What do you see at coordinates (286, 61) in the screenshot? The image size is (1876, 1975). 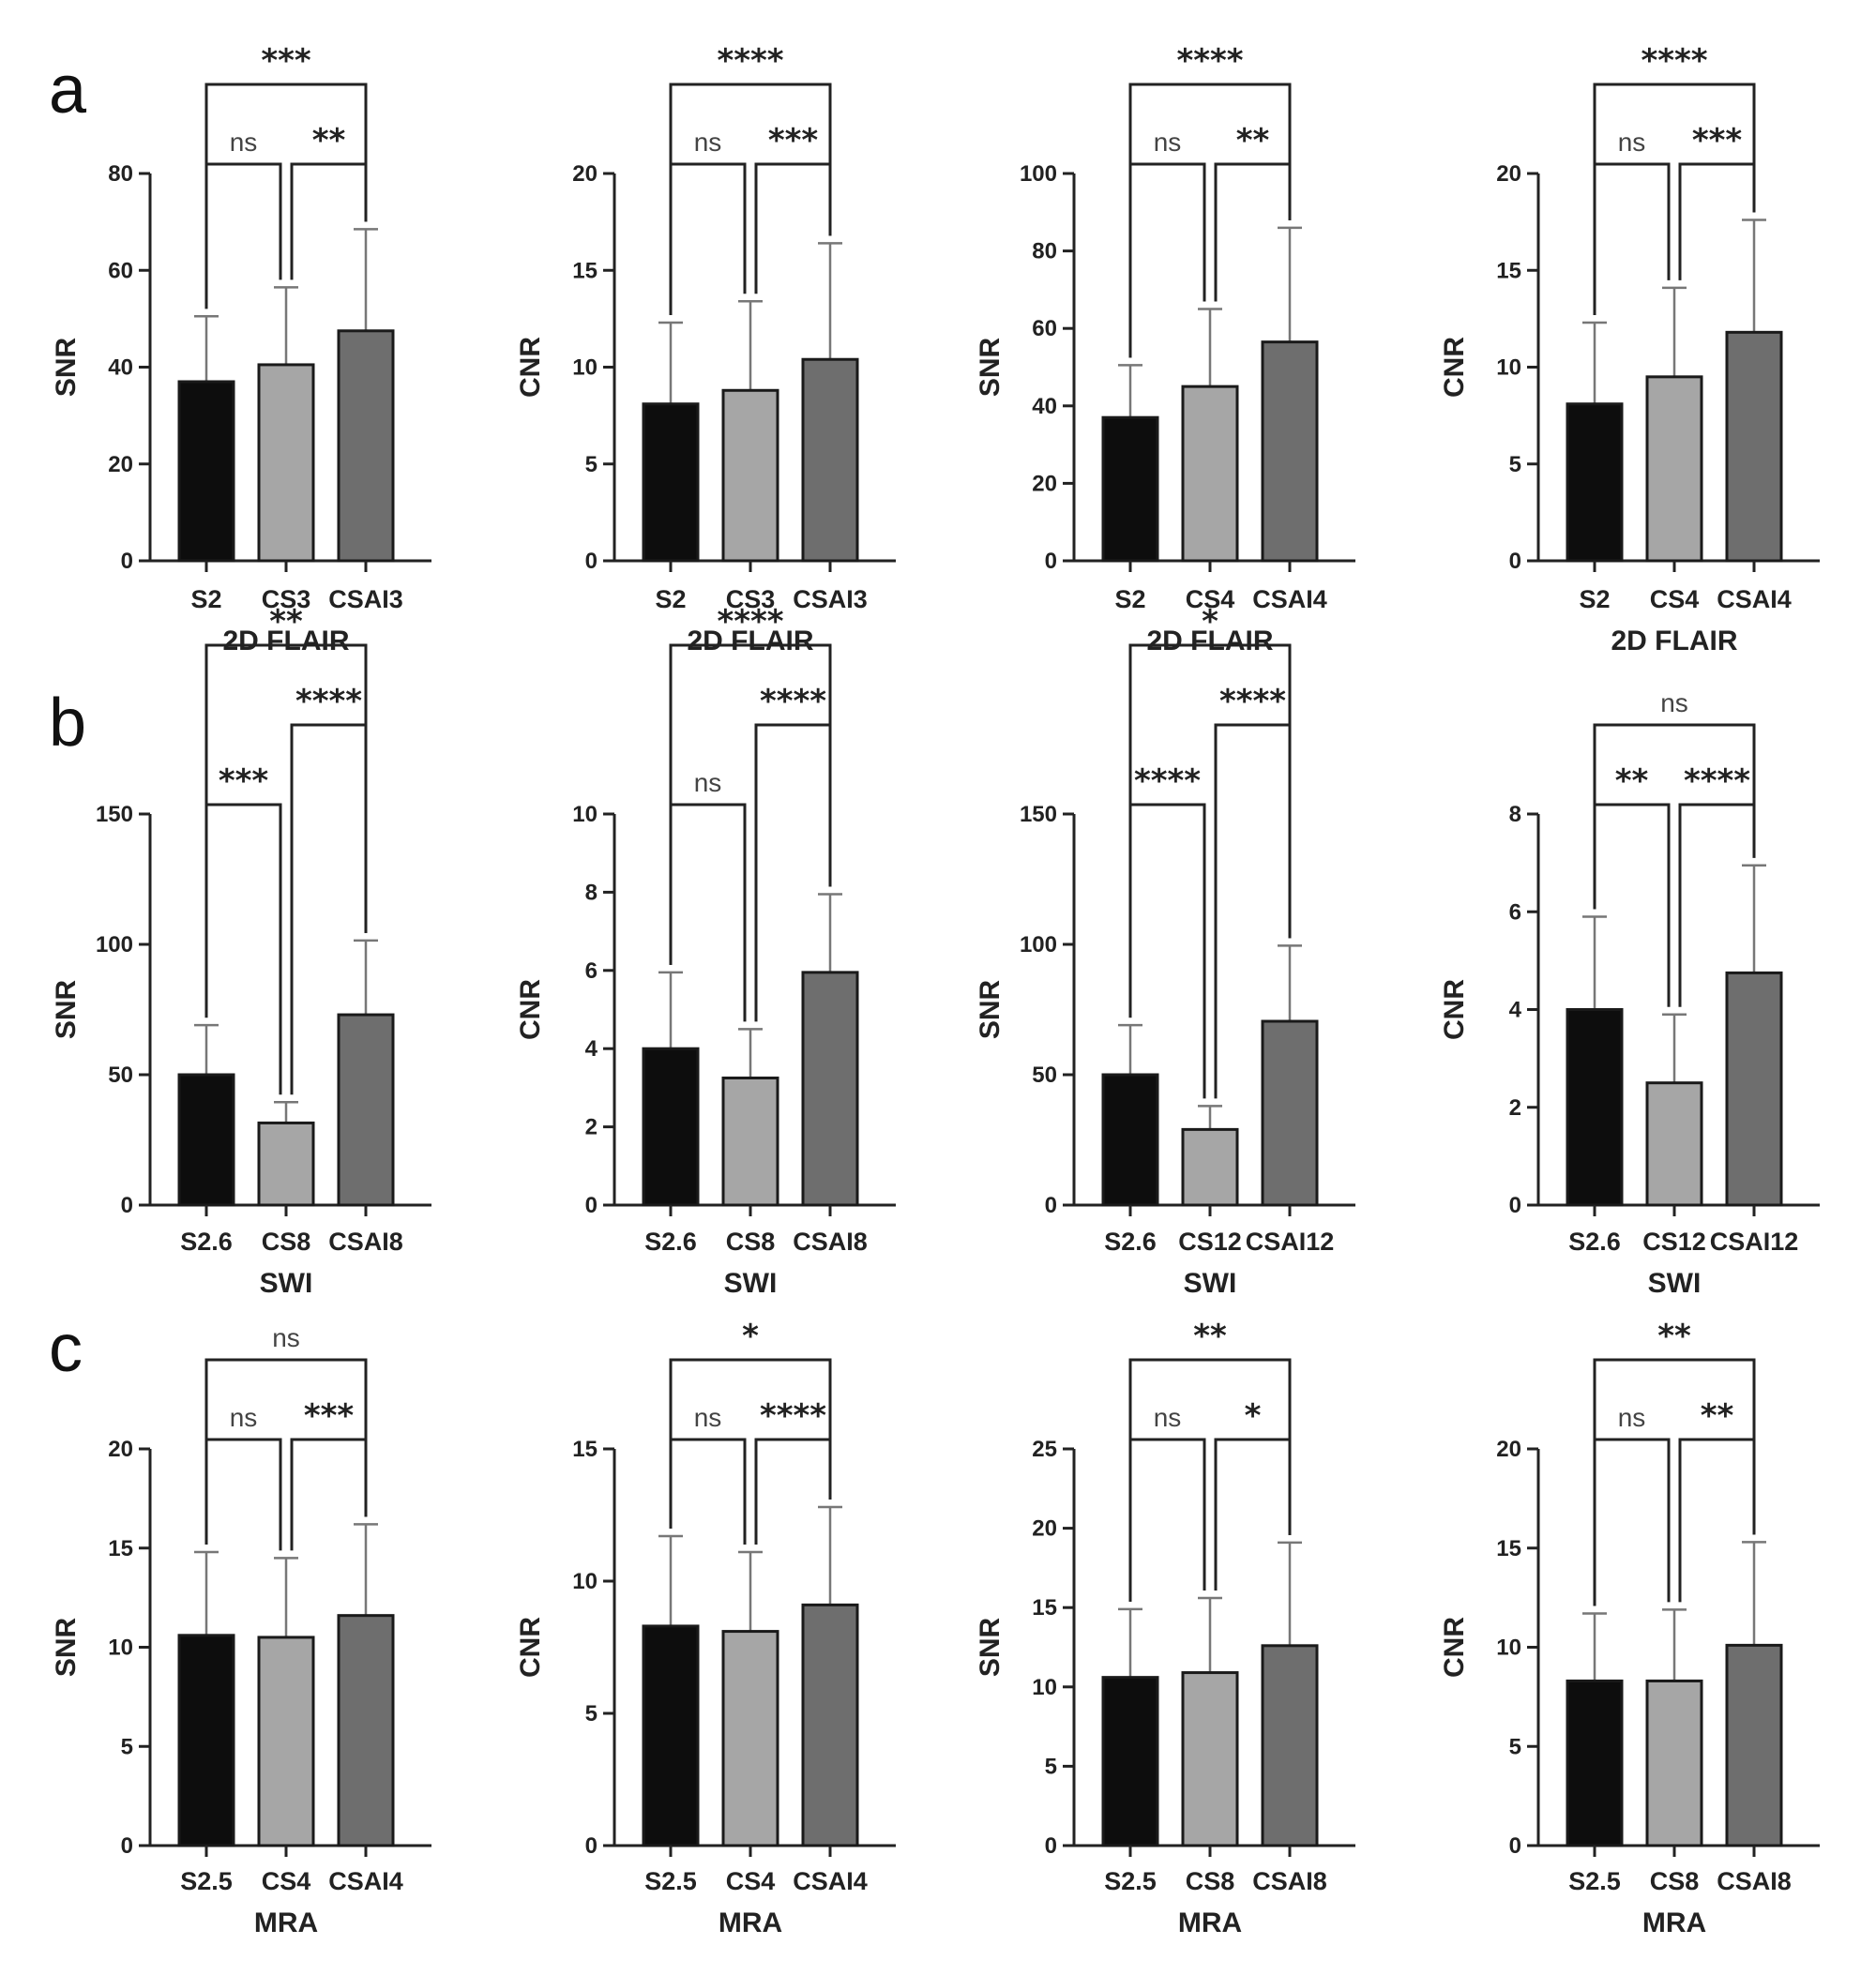 I see `sig-bracket-1-3-label: ***` at bounding box center [286, 61].